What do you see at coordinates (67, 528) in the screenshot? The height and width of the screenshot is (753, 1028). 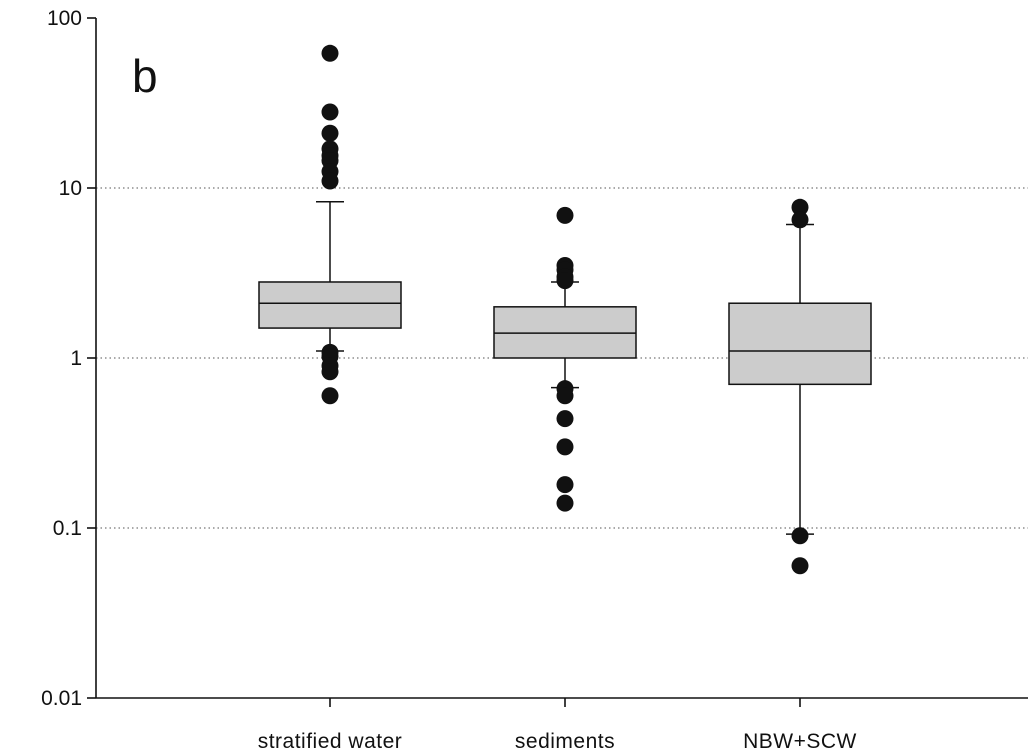 I see `y-tick-label: 0.1` at bounding box center [67, 528].